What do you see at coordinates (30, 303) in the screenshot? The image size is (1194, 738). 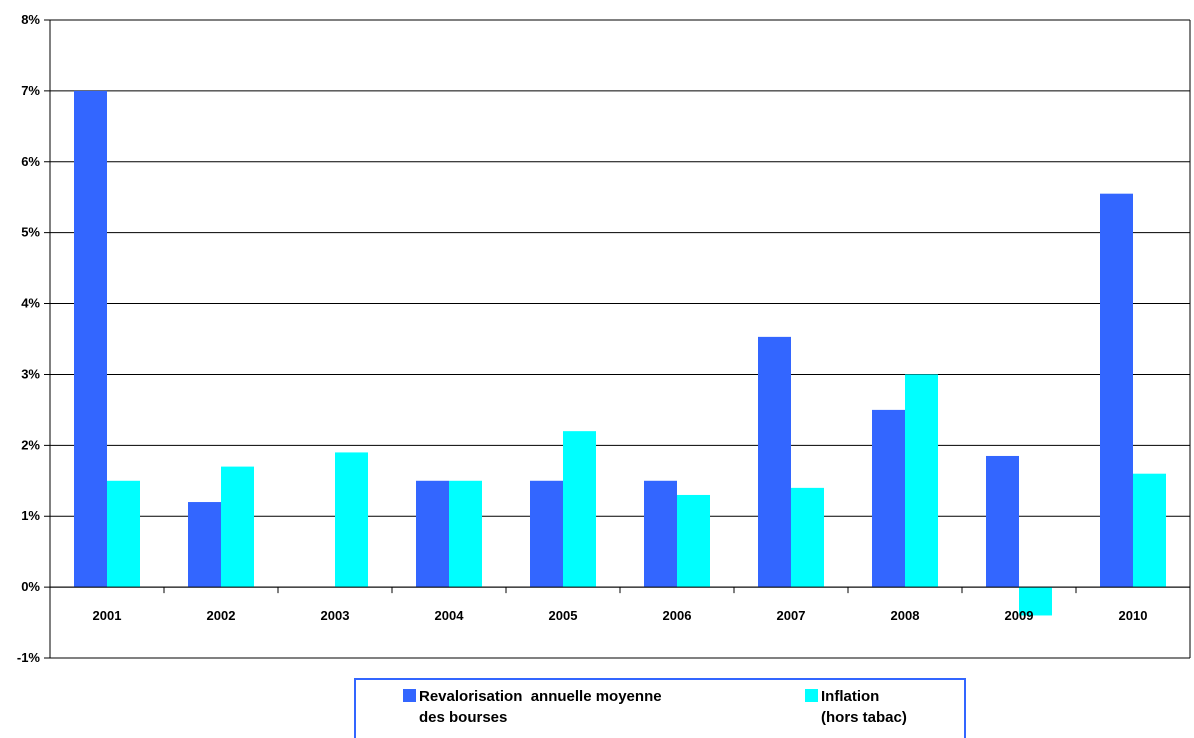 I see `y-tick-label: 4%` at bounding box center [30, 303].